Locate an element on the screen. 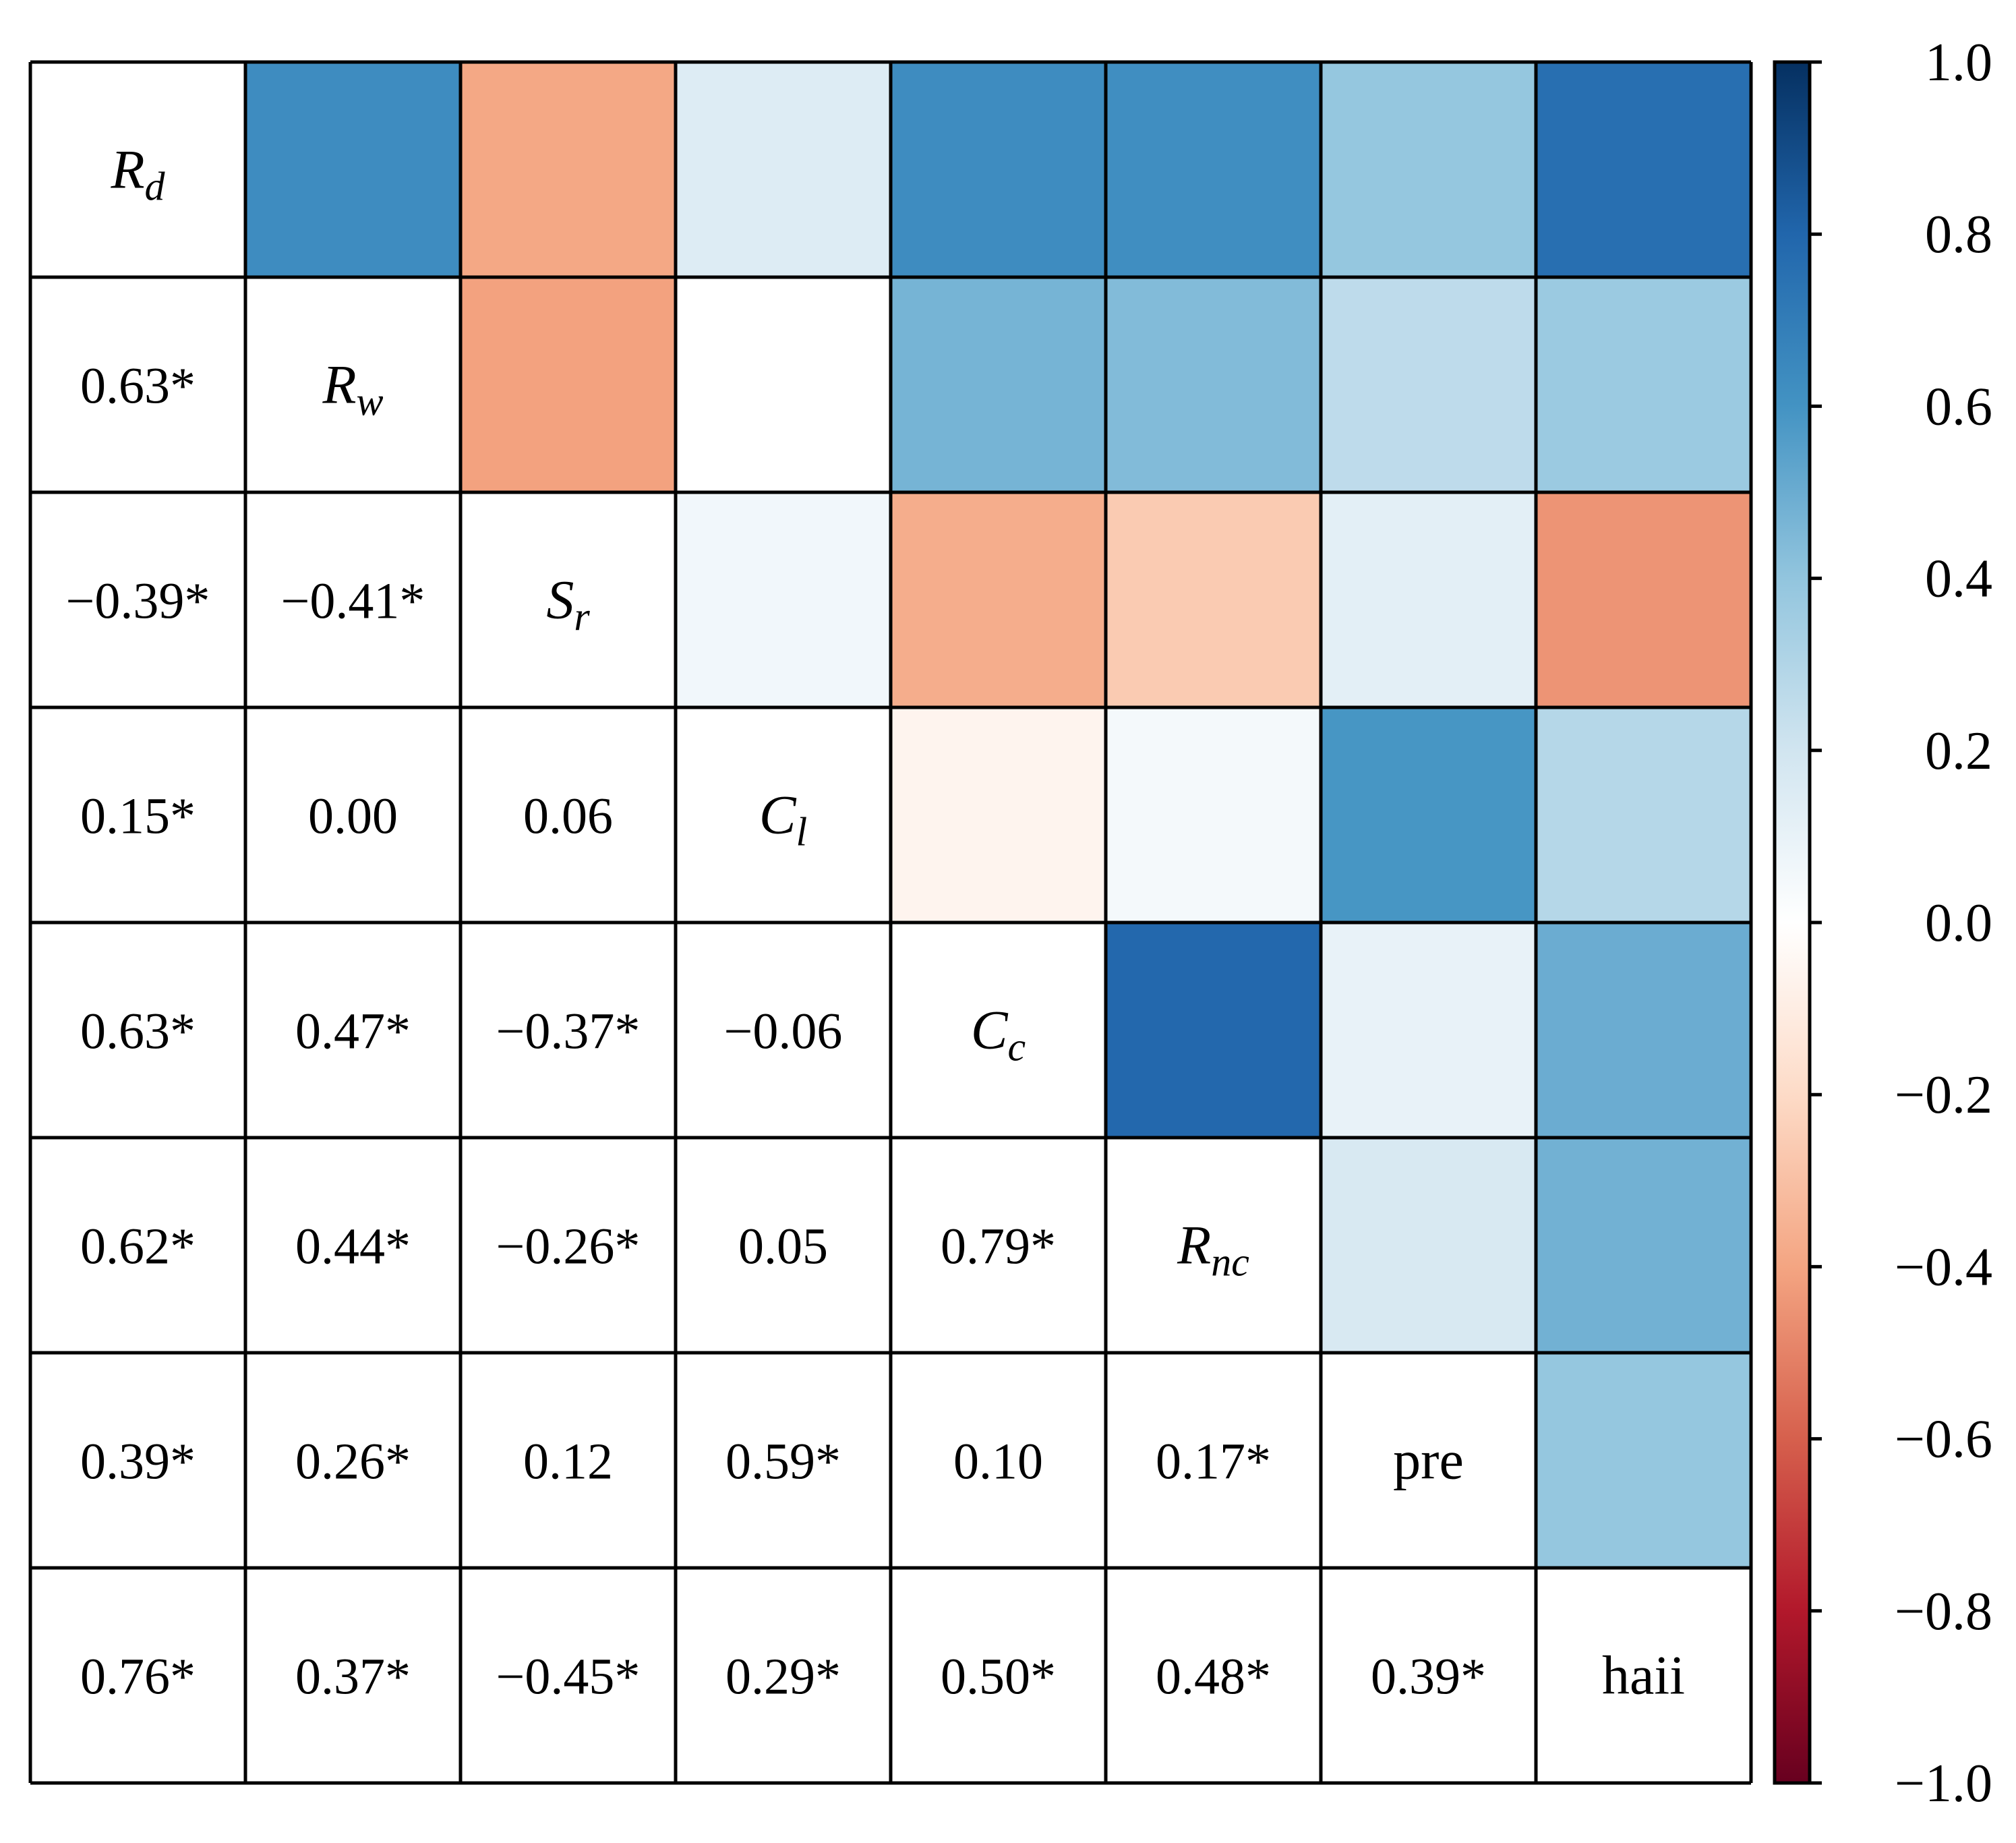 The height and width of the screenshot is (1843, 2016). value-label-6-1: 0.26* is located at coordinates (353, 1462).